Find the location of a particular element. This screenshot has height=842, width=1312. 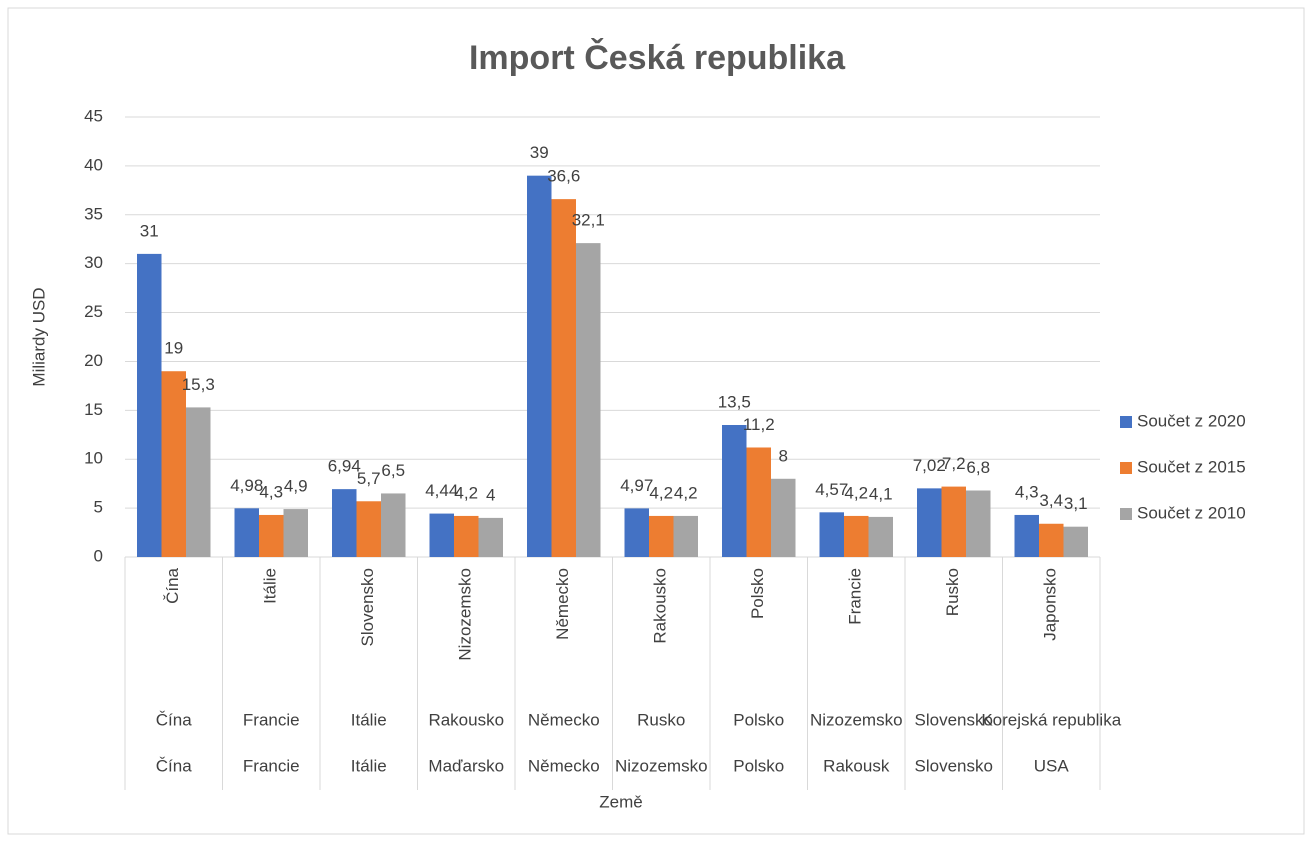

data-label: 15,3 is located at coordinates (198, 384).